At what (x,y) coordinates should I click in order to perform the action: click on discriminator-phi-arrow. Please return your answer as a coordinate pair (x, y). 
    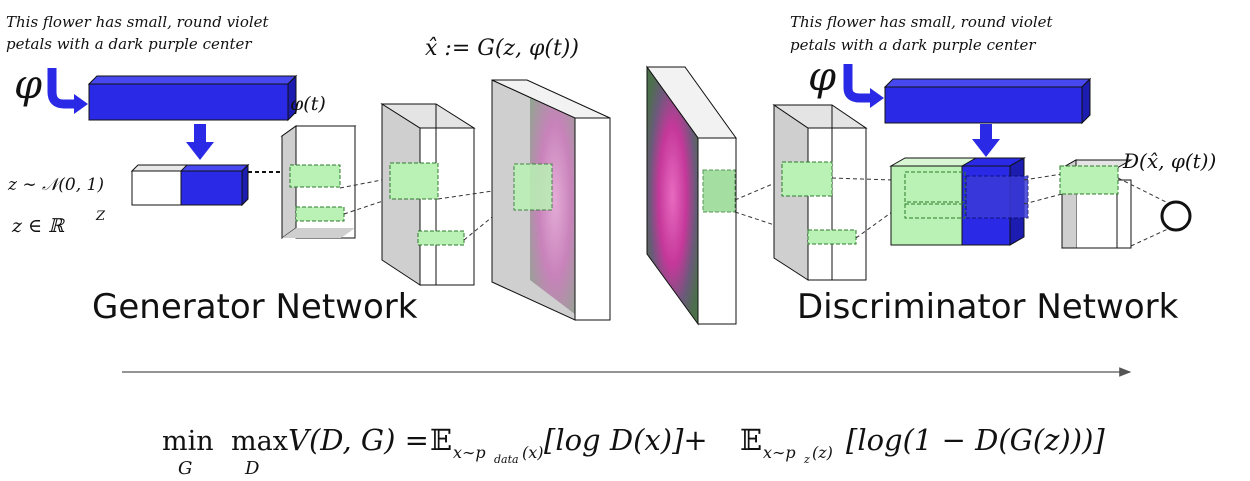
    Looking at the image, I should click on (857, 83).